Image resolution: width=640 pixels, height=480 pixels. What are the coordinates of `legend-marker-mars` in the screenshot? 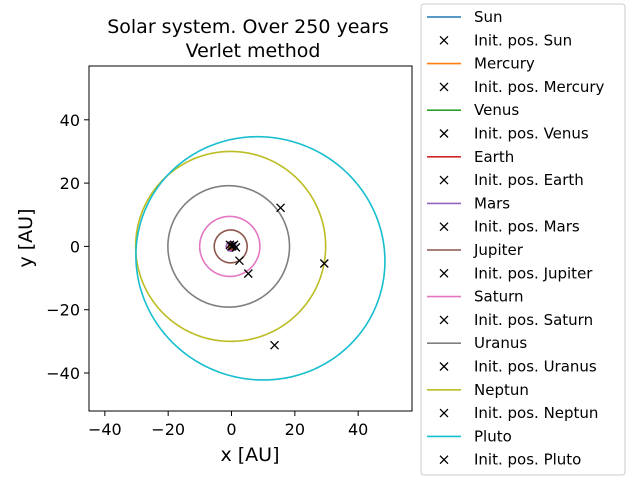 It's located at (444, 227).